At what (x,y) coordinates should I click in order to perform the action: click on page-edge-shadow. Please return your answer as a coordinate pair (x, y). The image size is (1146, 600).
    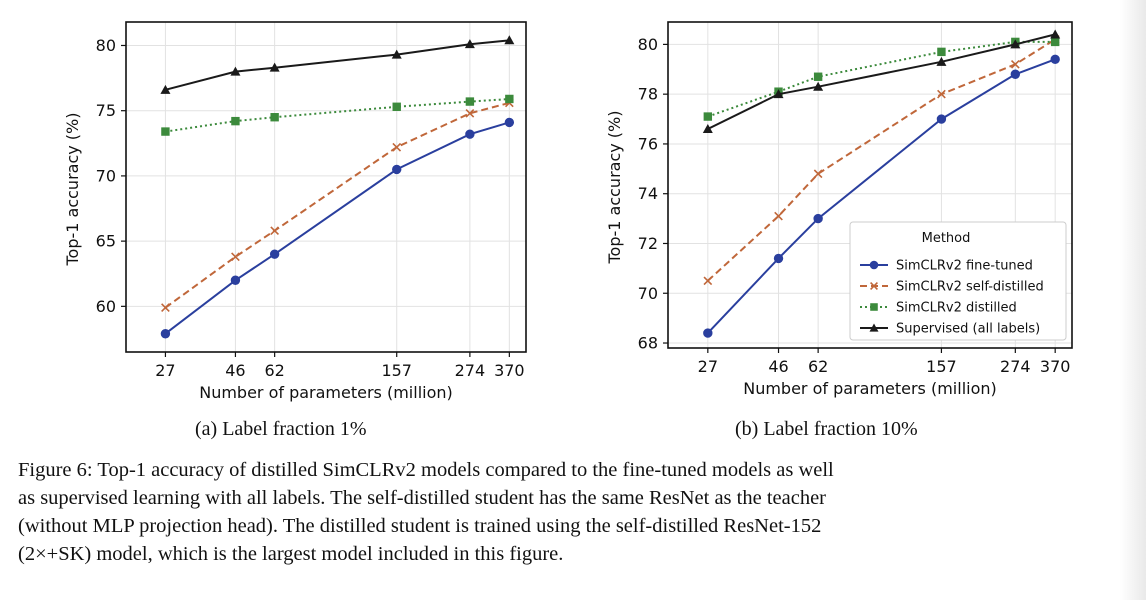
    Looking at the image, I should click on (1133, 300).